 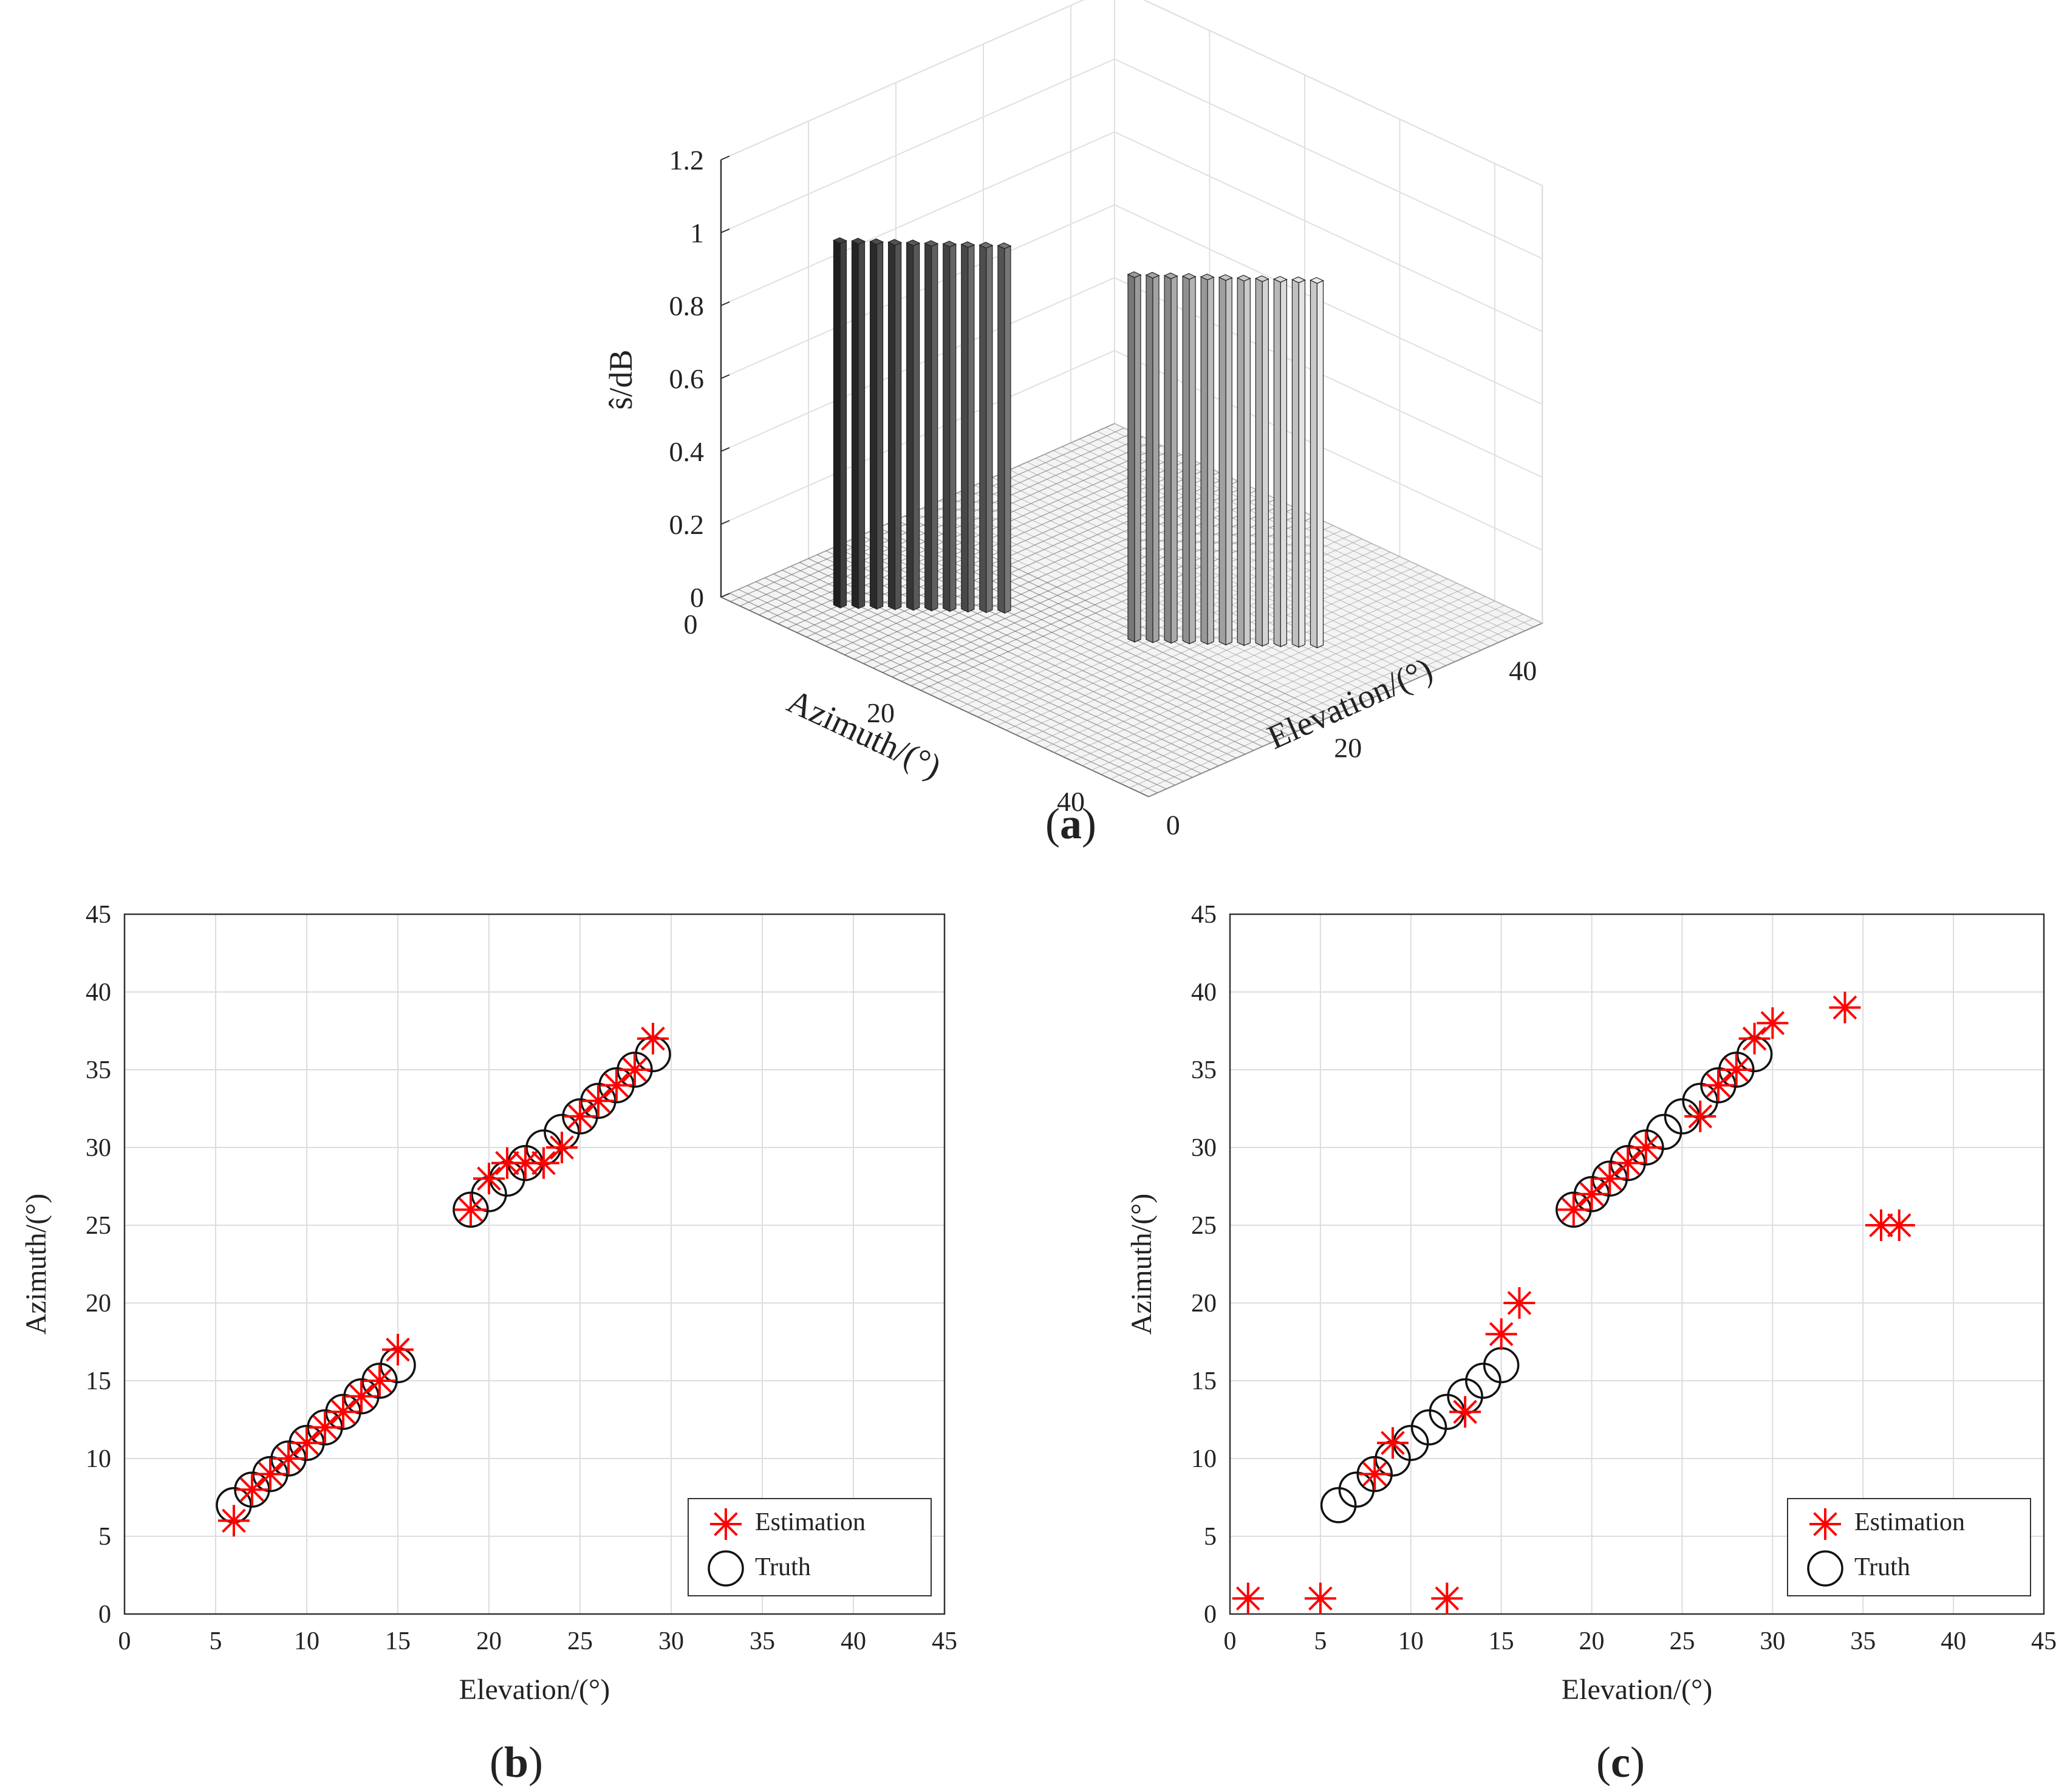 I want to click on z-tick-label: 0.6, so click(x=687, y=378).